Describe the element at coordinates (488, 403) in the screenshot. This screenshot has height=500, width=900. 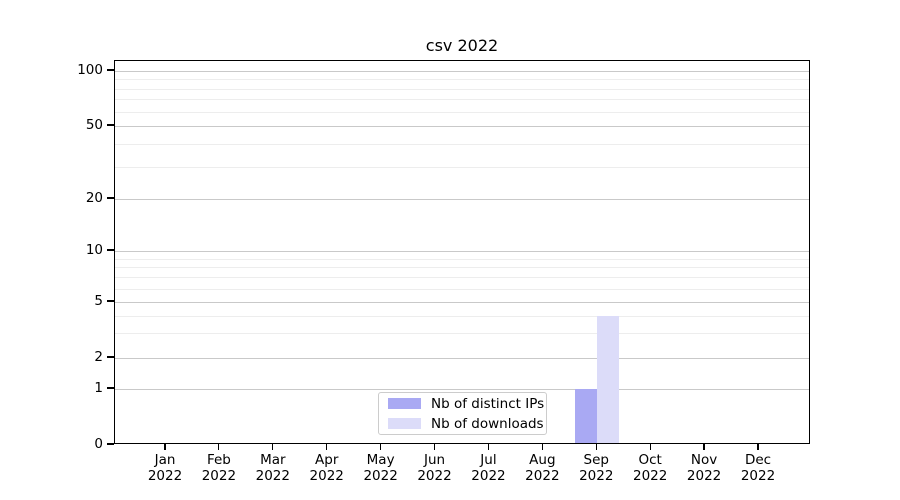
I see `legend-label-distinct-ips: Nb of distinct IPs` at that location.